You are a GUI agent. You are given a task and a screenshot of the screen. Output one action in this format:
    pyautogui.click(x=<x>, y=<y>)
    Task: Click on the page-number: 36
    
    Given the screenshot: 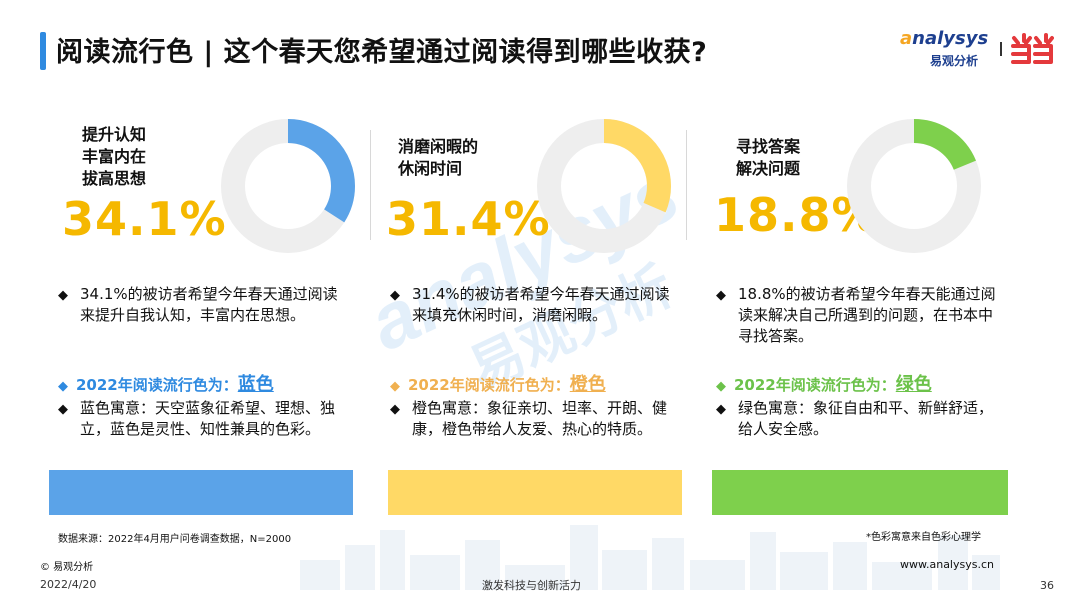 What is the action you would take?
    pyautogui.click(x=1047, y=585)
    